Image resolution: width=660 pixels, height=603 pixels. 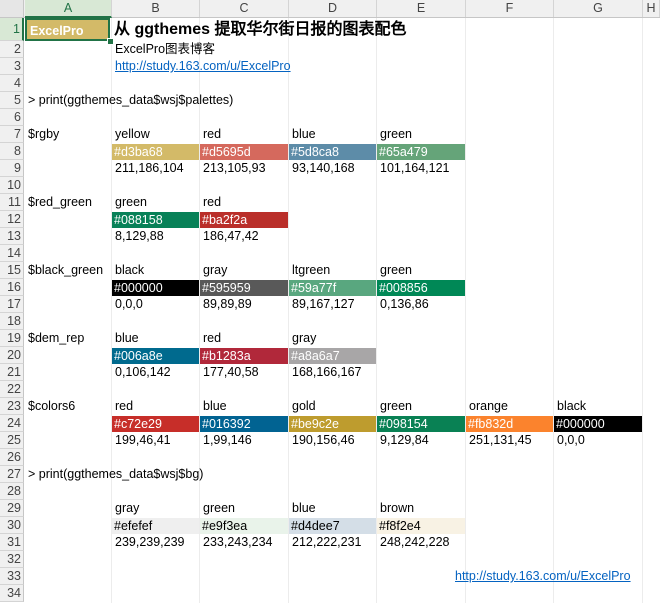 I want to click on row-header-26: 26, so click(x=12, y=457).